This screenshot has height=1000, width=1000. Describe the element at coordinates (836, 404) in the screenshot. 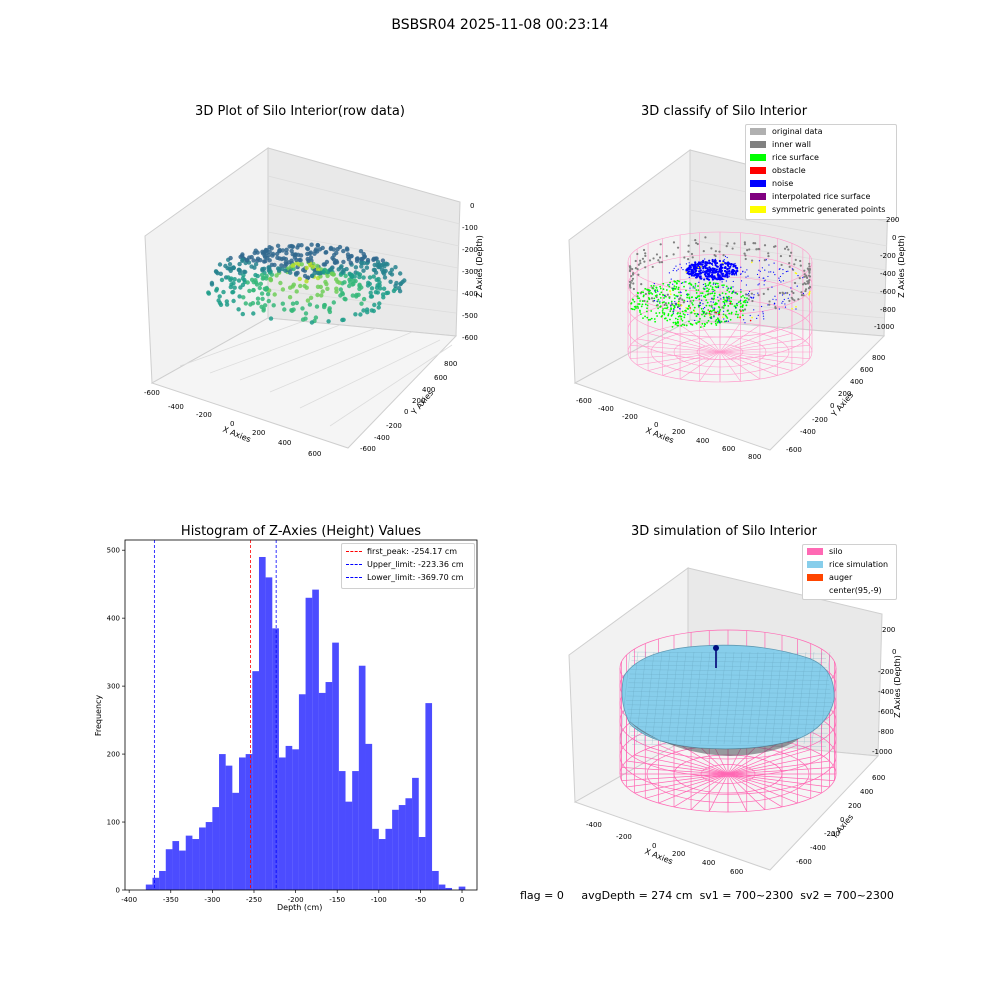

I see `plot2-yticks: 800 600 400 200 0 -200 -400 -600` at that location.